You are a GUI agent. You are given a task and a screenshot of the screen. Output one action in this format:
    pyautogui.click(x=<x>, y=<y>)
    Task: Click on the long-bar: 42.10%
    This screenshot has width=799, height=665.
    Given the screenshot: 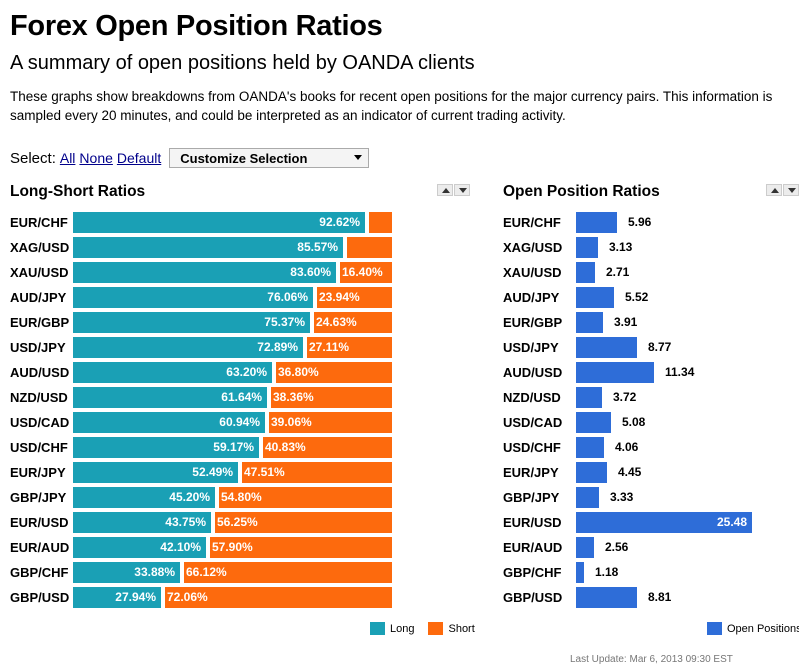 What is the action you would take?
    pyautogui.click(x=139, y=547)
    